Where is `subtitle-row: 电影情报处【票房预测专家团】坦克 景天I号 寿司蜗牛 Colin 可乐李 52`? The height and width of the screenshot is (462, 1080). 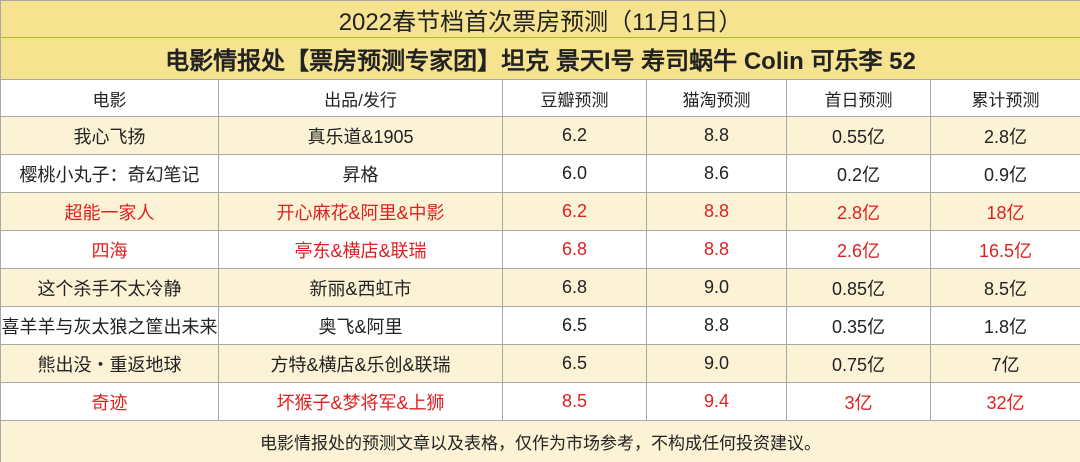 subtitle-row: 电影情报处【票房预测专家团】坦克 景天I号 寿司蜗牛 Colin 可乐李 52 is located at coordinates (540, 58).